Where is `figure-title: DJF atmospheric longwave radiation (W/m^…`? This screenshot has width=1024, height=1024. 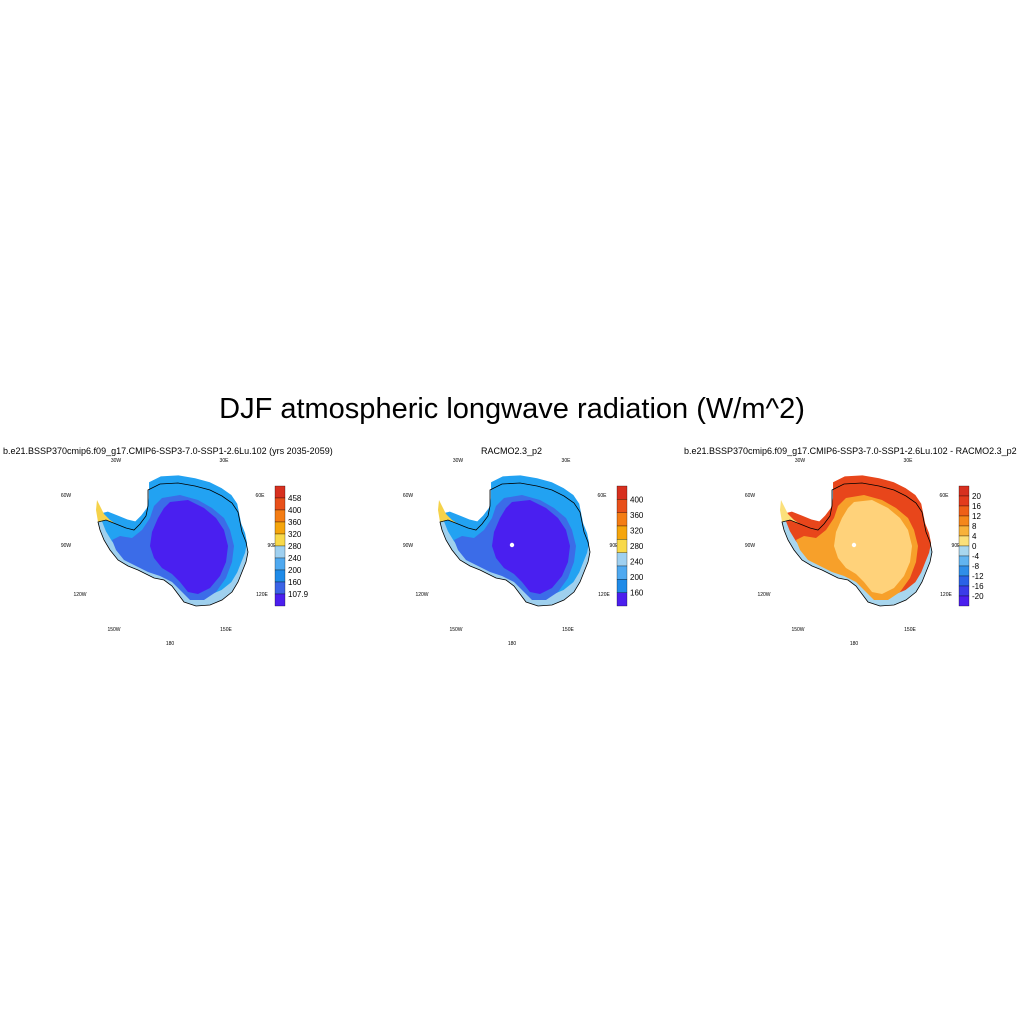
figure-title: DJF atmospheric longwave radiation (W/m^… is located at coordinates (512, 409).